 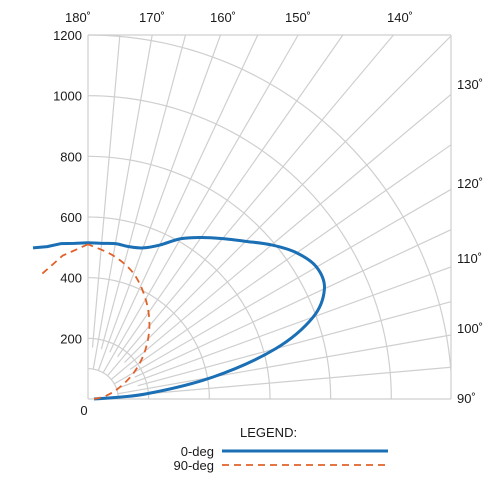 I want to click on angle-tick-label-top-4: 140˚, so click(x=400, y=17).